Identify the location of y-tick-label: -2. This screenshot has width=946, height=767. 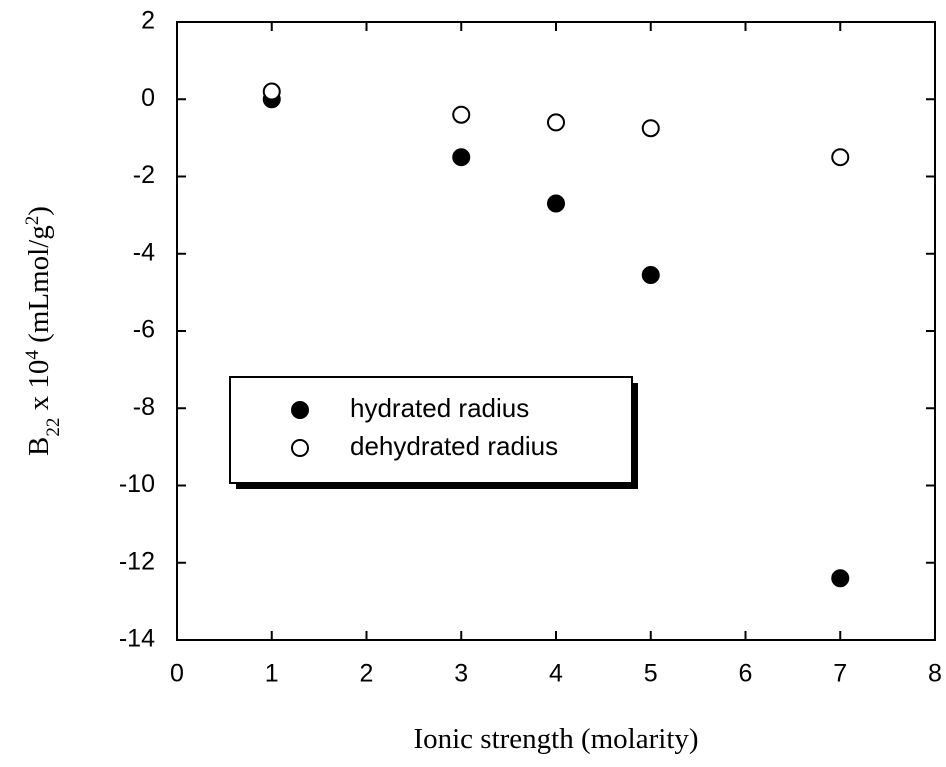
(144, 175).